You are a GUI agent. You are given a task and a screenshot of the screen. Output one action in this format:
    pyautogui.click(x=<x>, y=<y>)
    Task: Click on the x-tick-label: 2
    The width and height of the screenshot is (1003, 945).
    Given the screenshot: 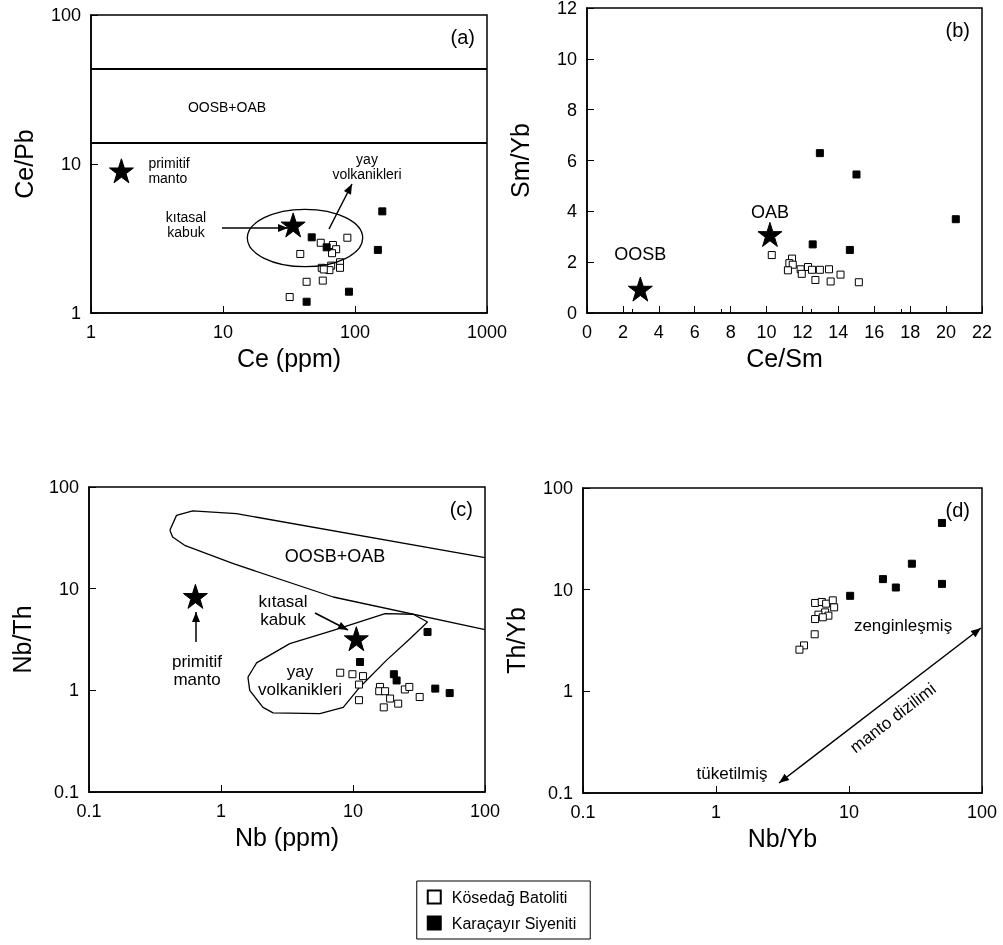 What is the action you would take?
    pyautogui.click(x=622, y=332)
    